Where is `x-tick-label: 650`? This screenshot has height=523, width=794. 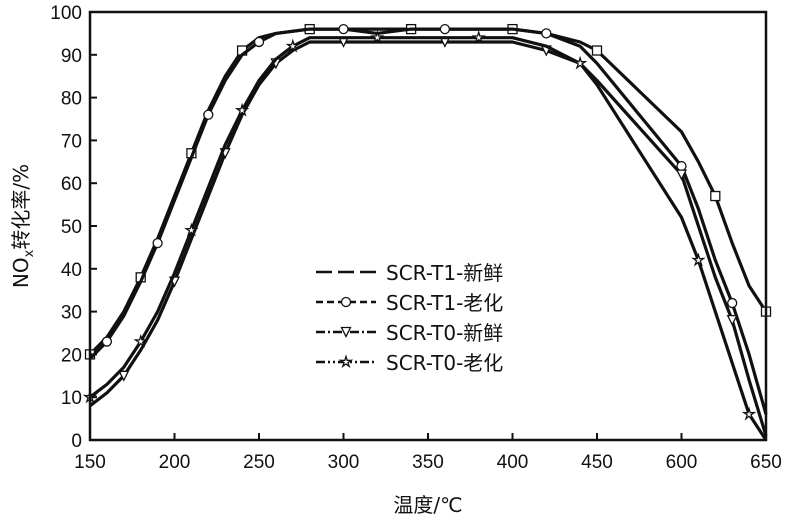
x-tick-label: 650 is located at coordinates (766, 462).